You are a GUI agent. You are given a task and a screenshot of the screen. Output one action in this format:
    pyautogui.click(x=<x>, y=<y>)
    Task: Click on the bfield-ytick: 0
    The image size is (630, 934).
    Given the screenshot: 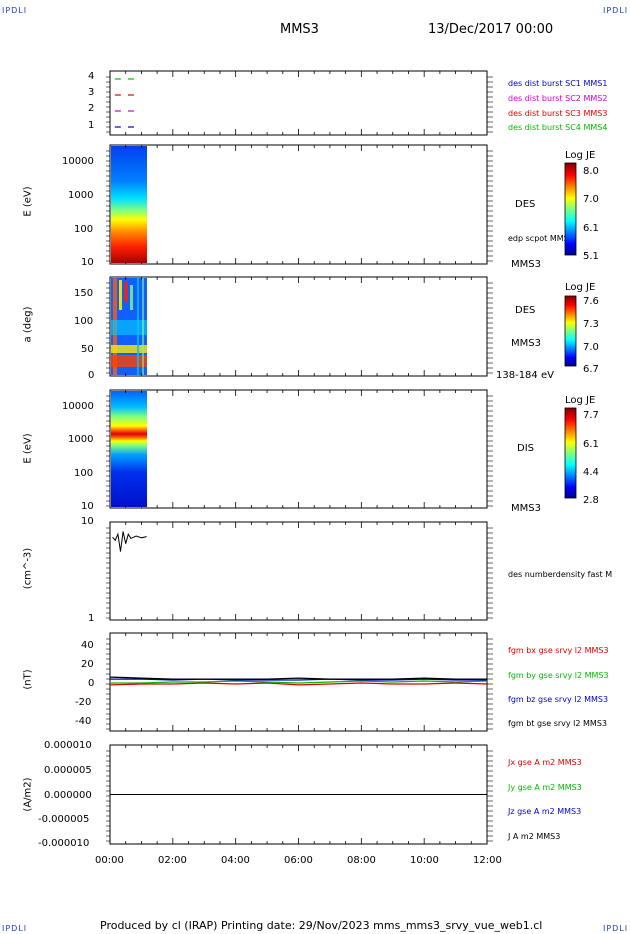 What is the action you would take?
    pyautogui.click(x=91, y=683)
    